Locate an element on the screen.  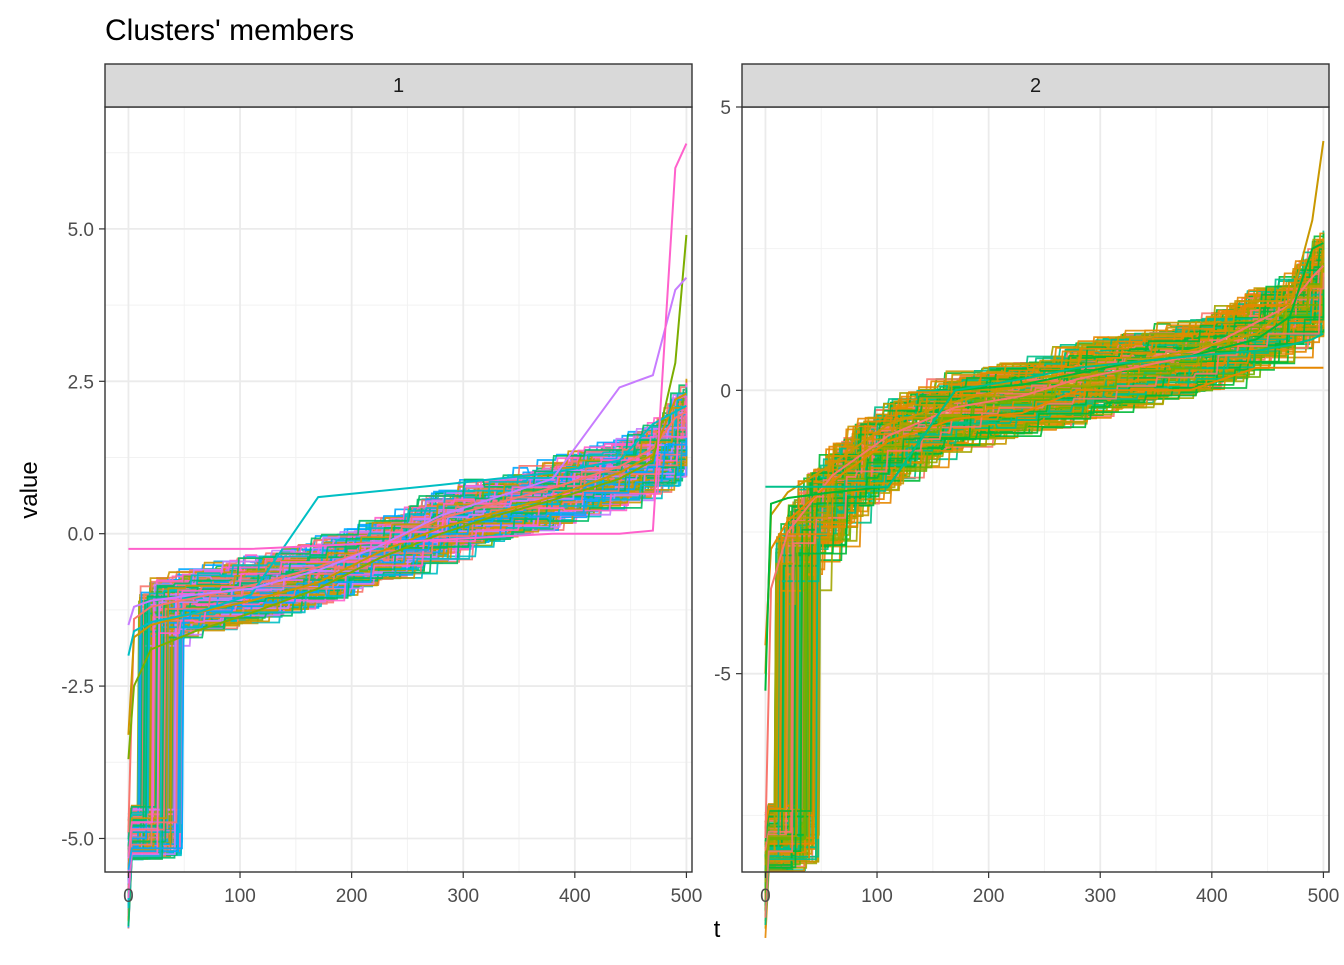
y-tick-label: -5.0 is located at coordinates (77, 839).